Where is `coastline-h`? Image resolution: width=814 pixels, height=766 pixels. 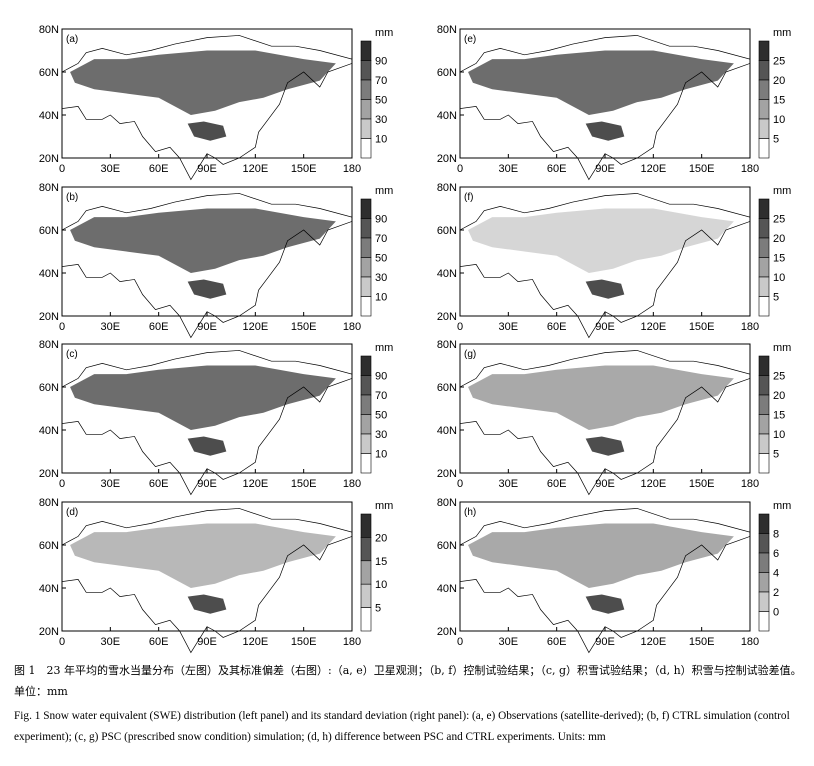 coastline-h is located at coordinates (605, 581).